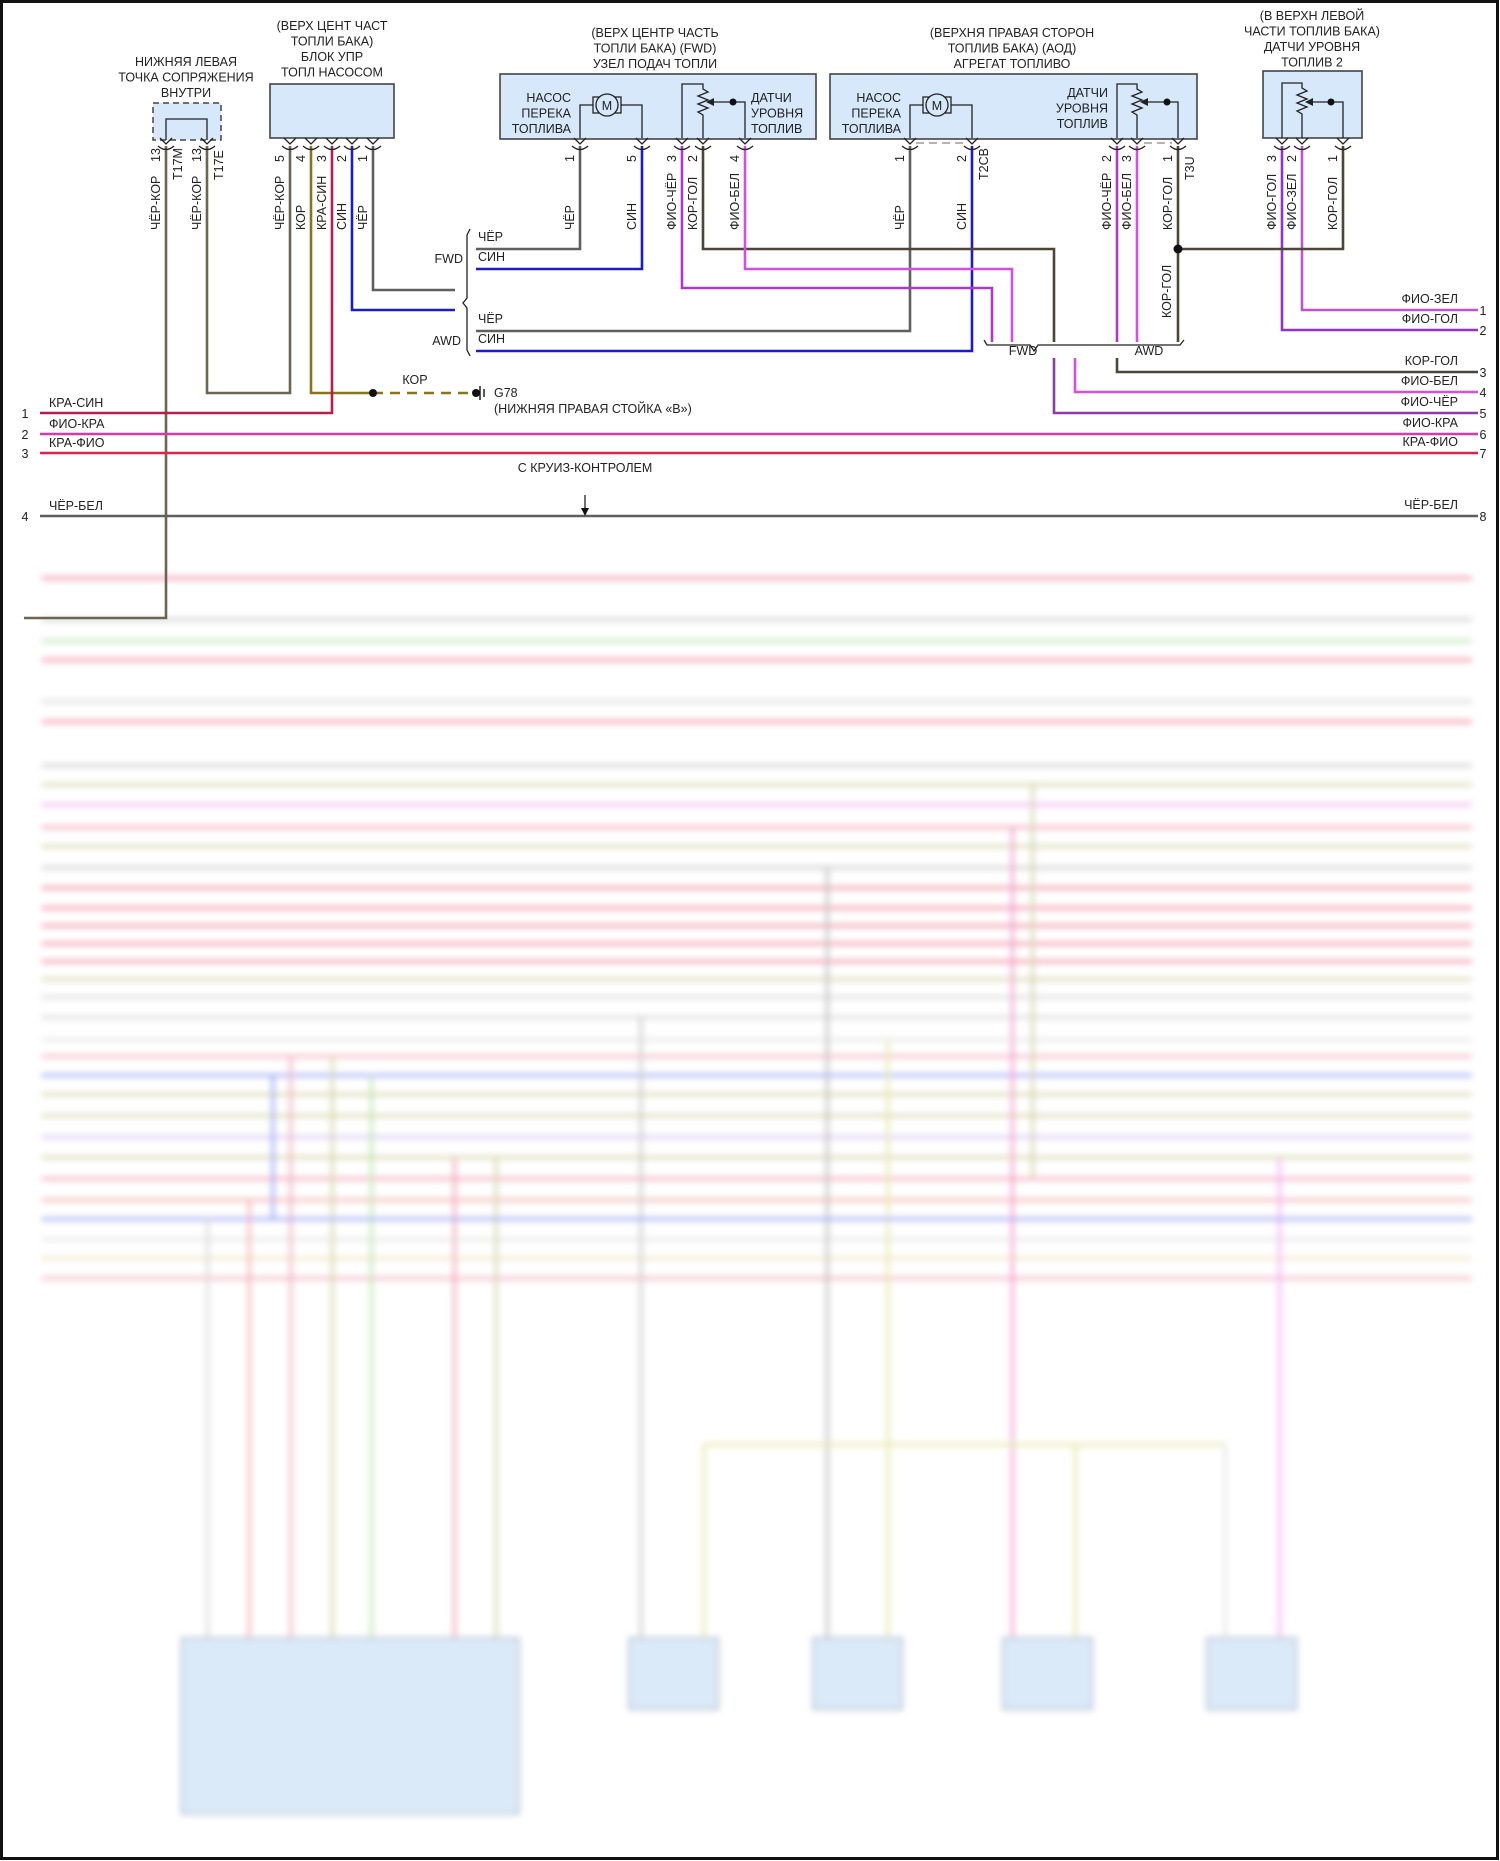 The height and width of the screenshot is (1861, 1500). What do you see at coordinates (593, 408) in the screenshot?
I see `ground-location: (НИЖНЯЯ ПРАВАЯ СТОЙКА «В»)` at bounding box center [593, 408].